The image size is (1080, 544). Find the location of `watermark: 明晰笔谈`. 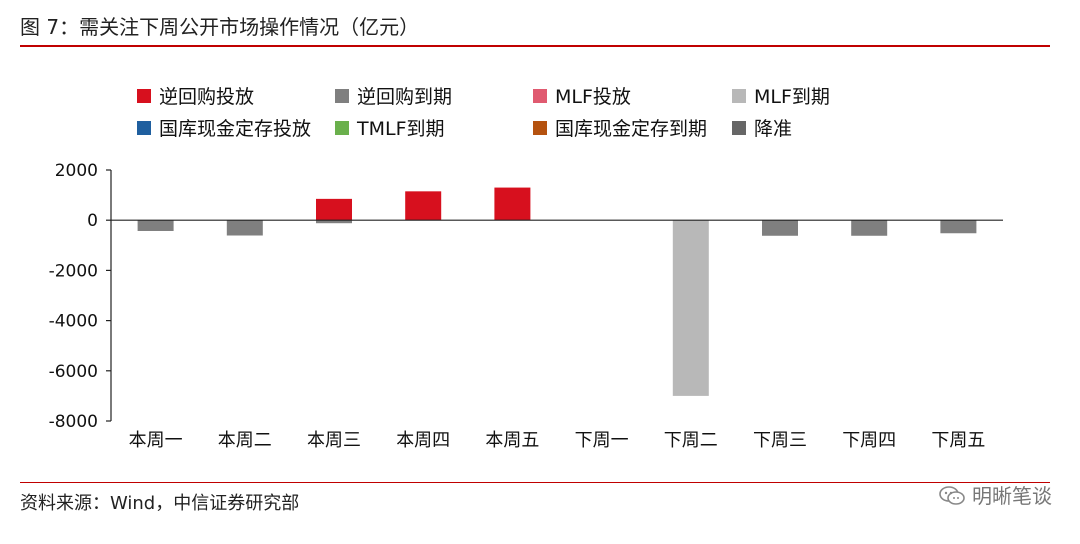

watermark: 明晰笔谈 is located at coordinates (995, 496).